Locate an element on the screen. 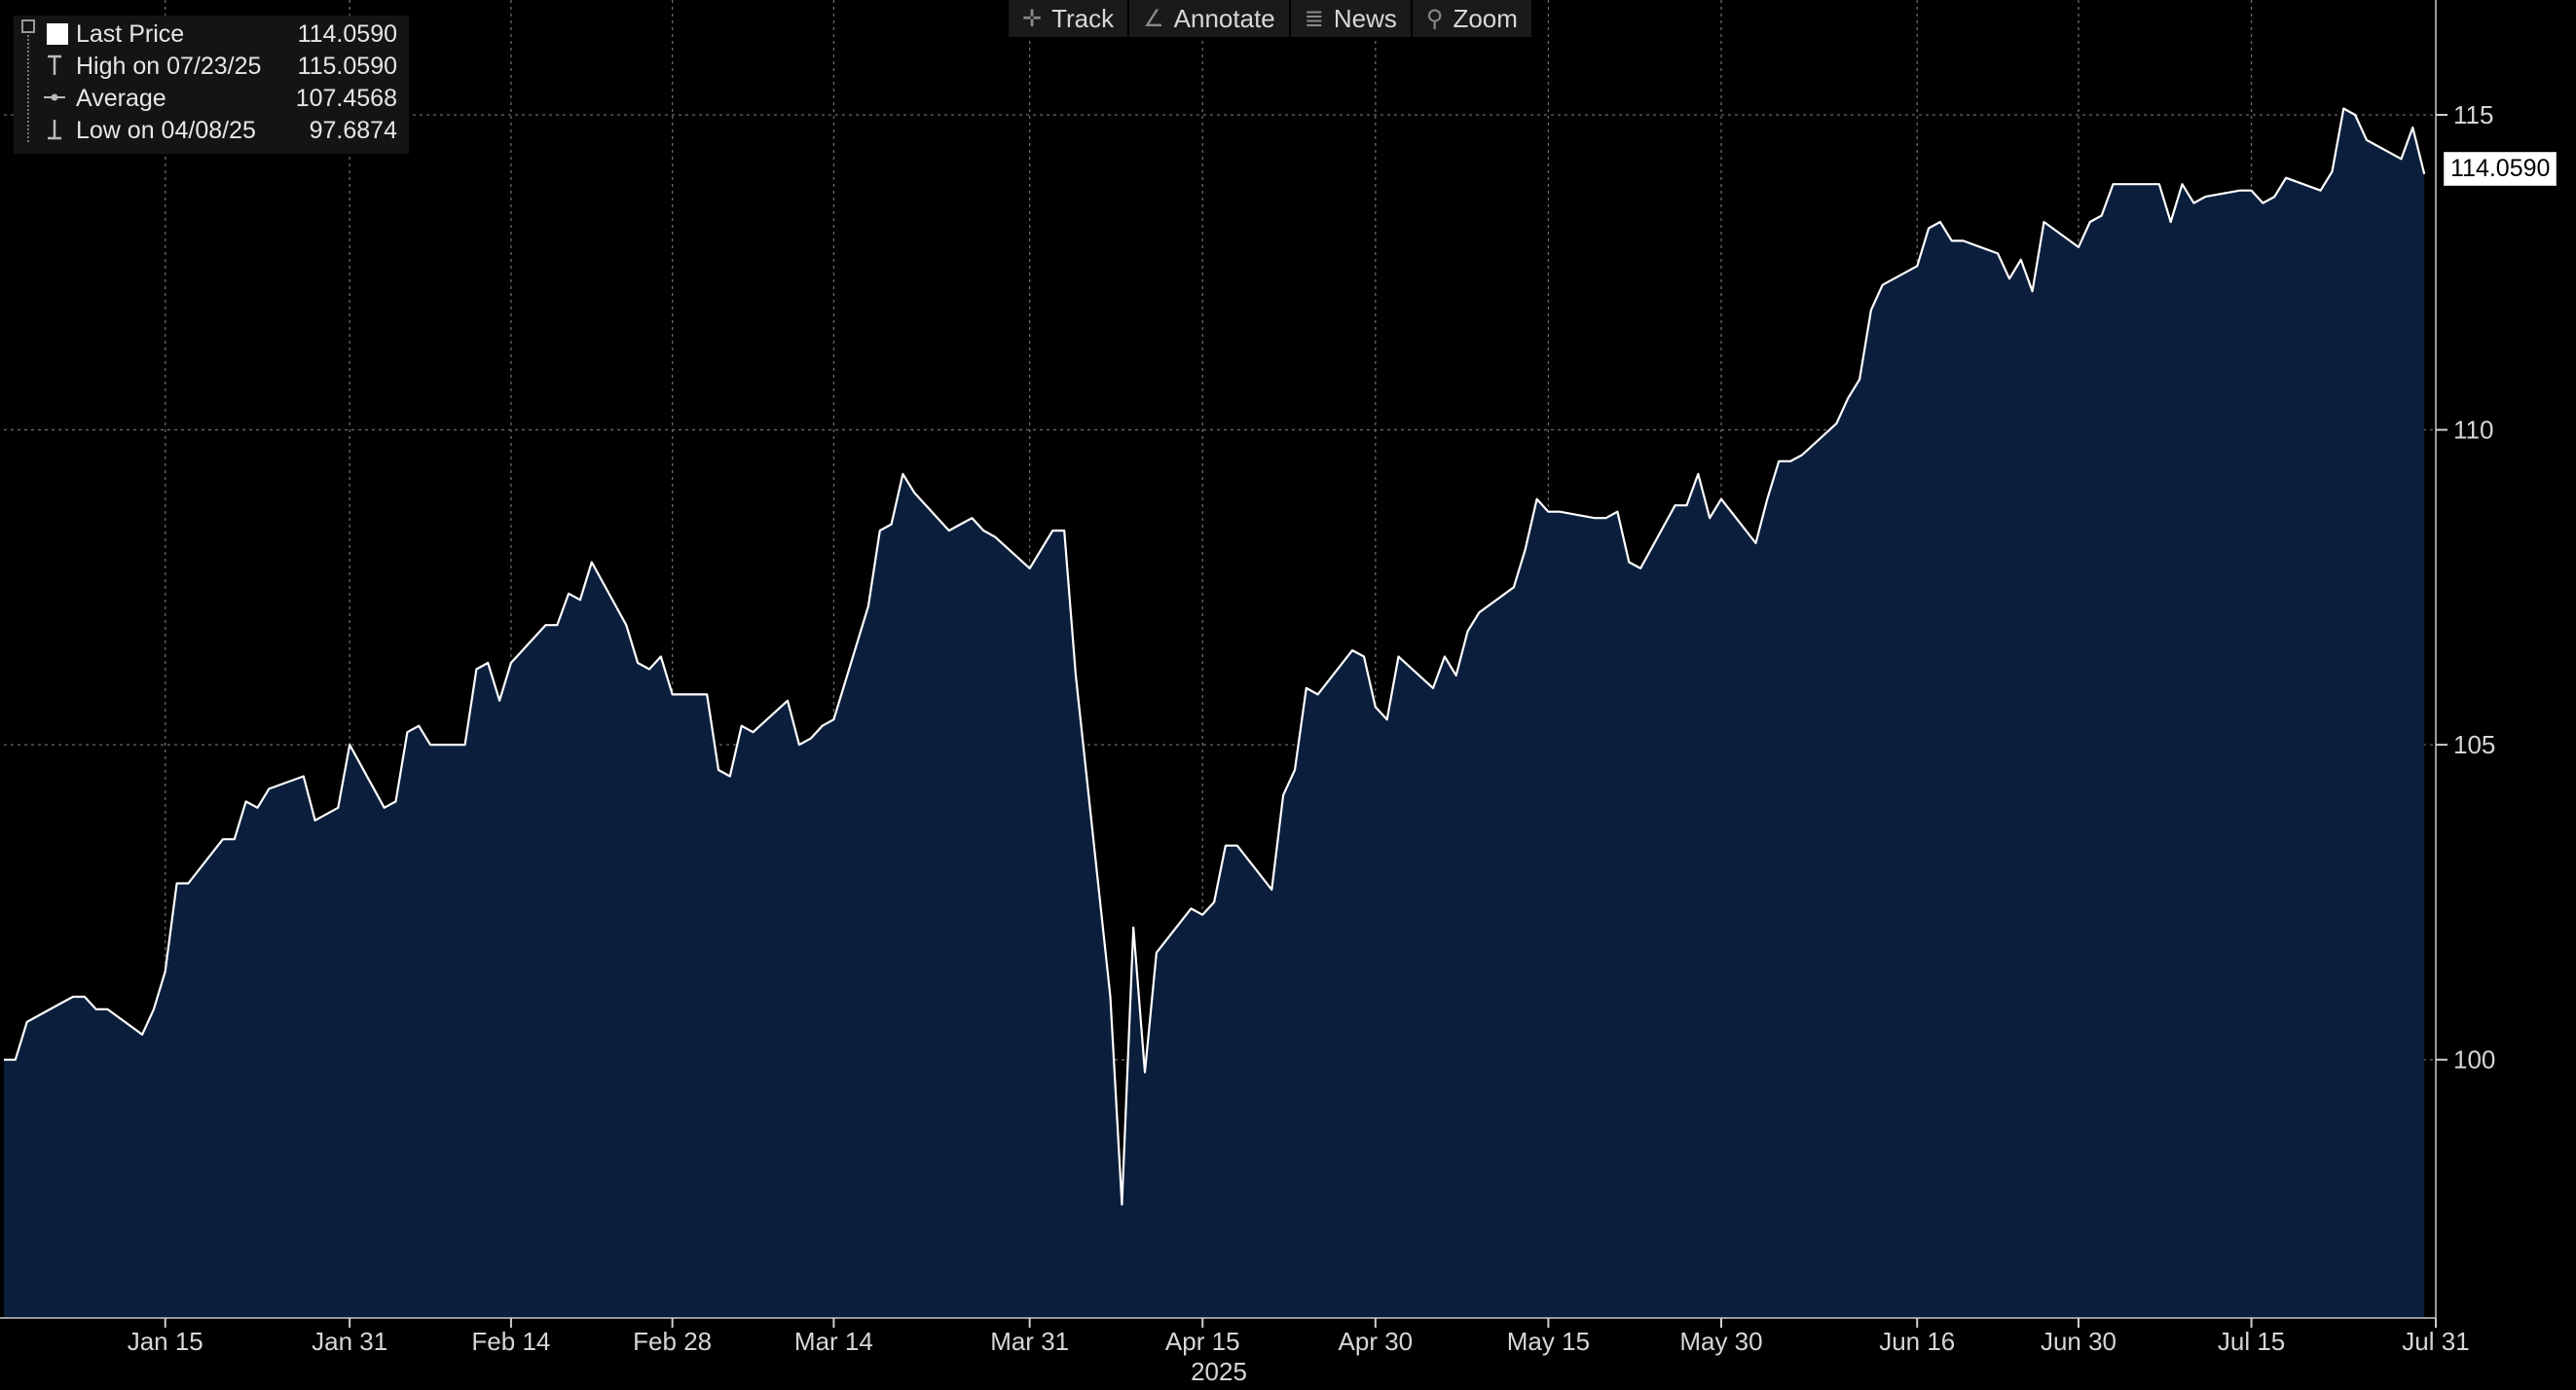 This screenshot has height=1390, width=2576. legend-row-last-price: Last Price 114.0590 is located at coordinates (211, 33).